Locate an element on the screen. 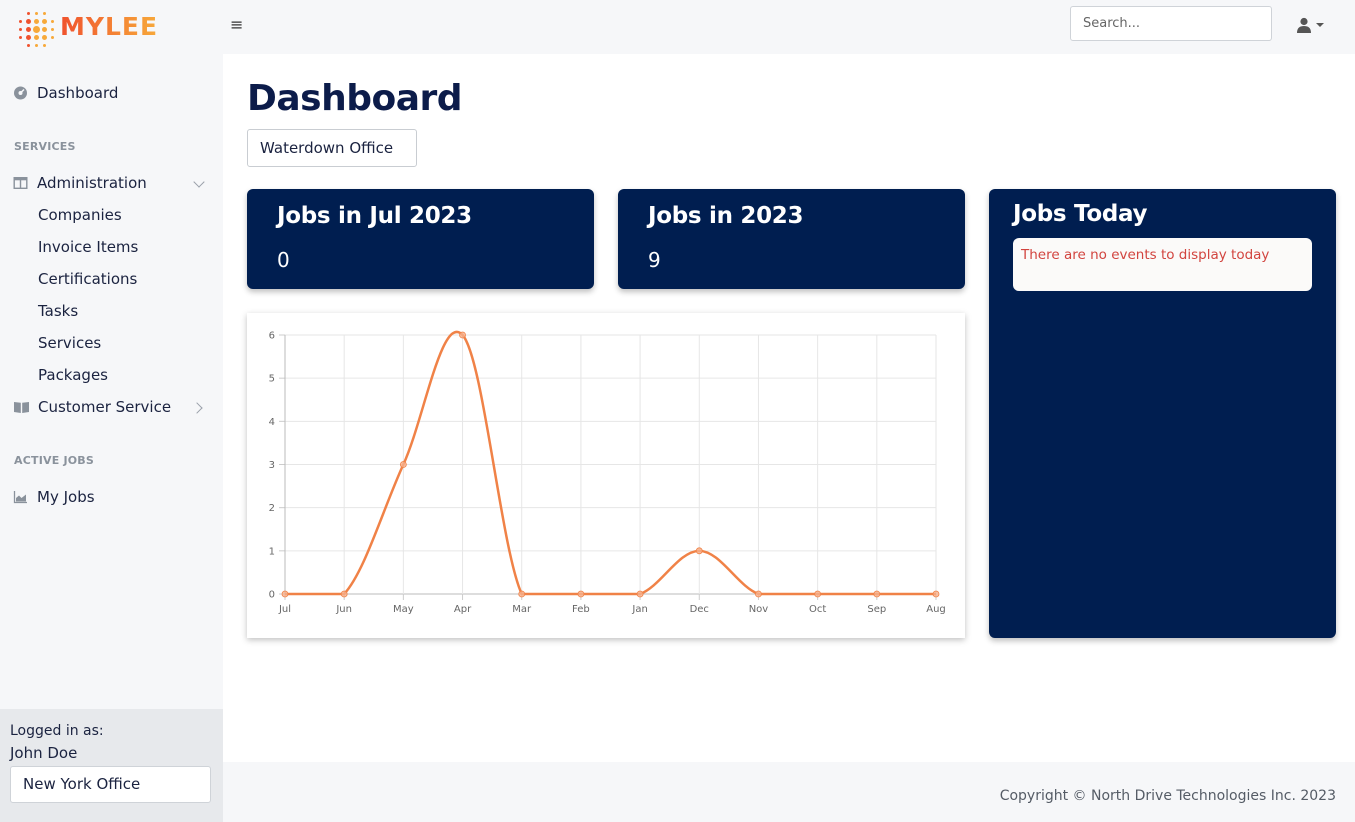 This screenshot has width=1355, height=822. sidebar-subitem-companies: Companies is located at coordinates (80, 215).